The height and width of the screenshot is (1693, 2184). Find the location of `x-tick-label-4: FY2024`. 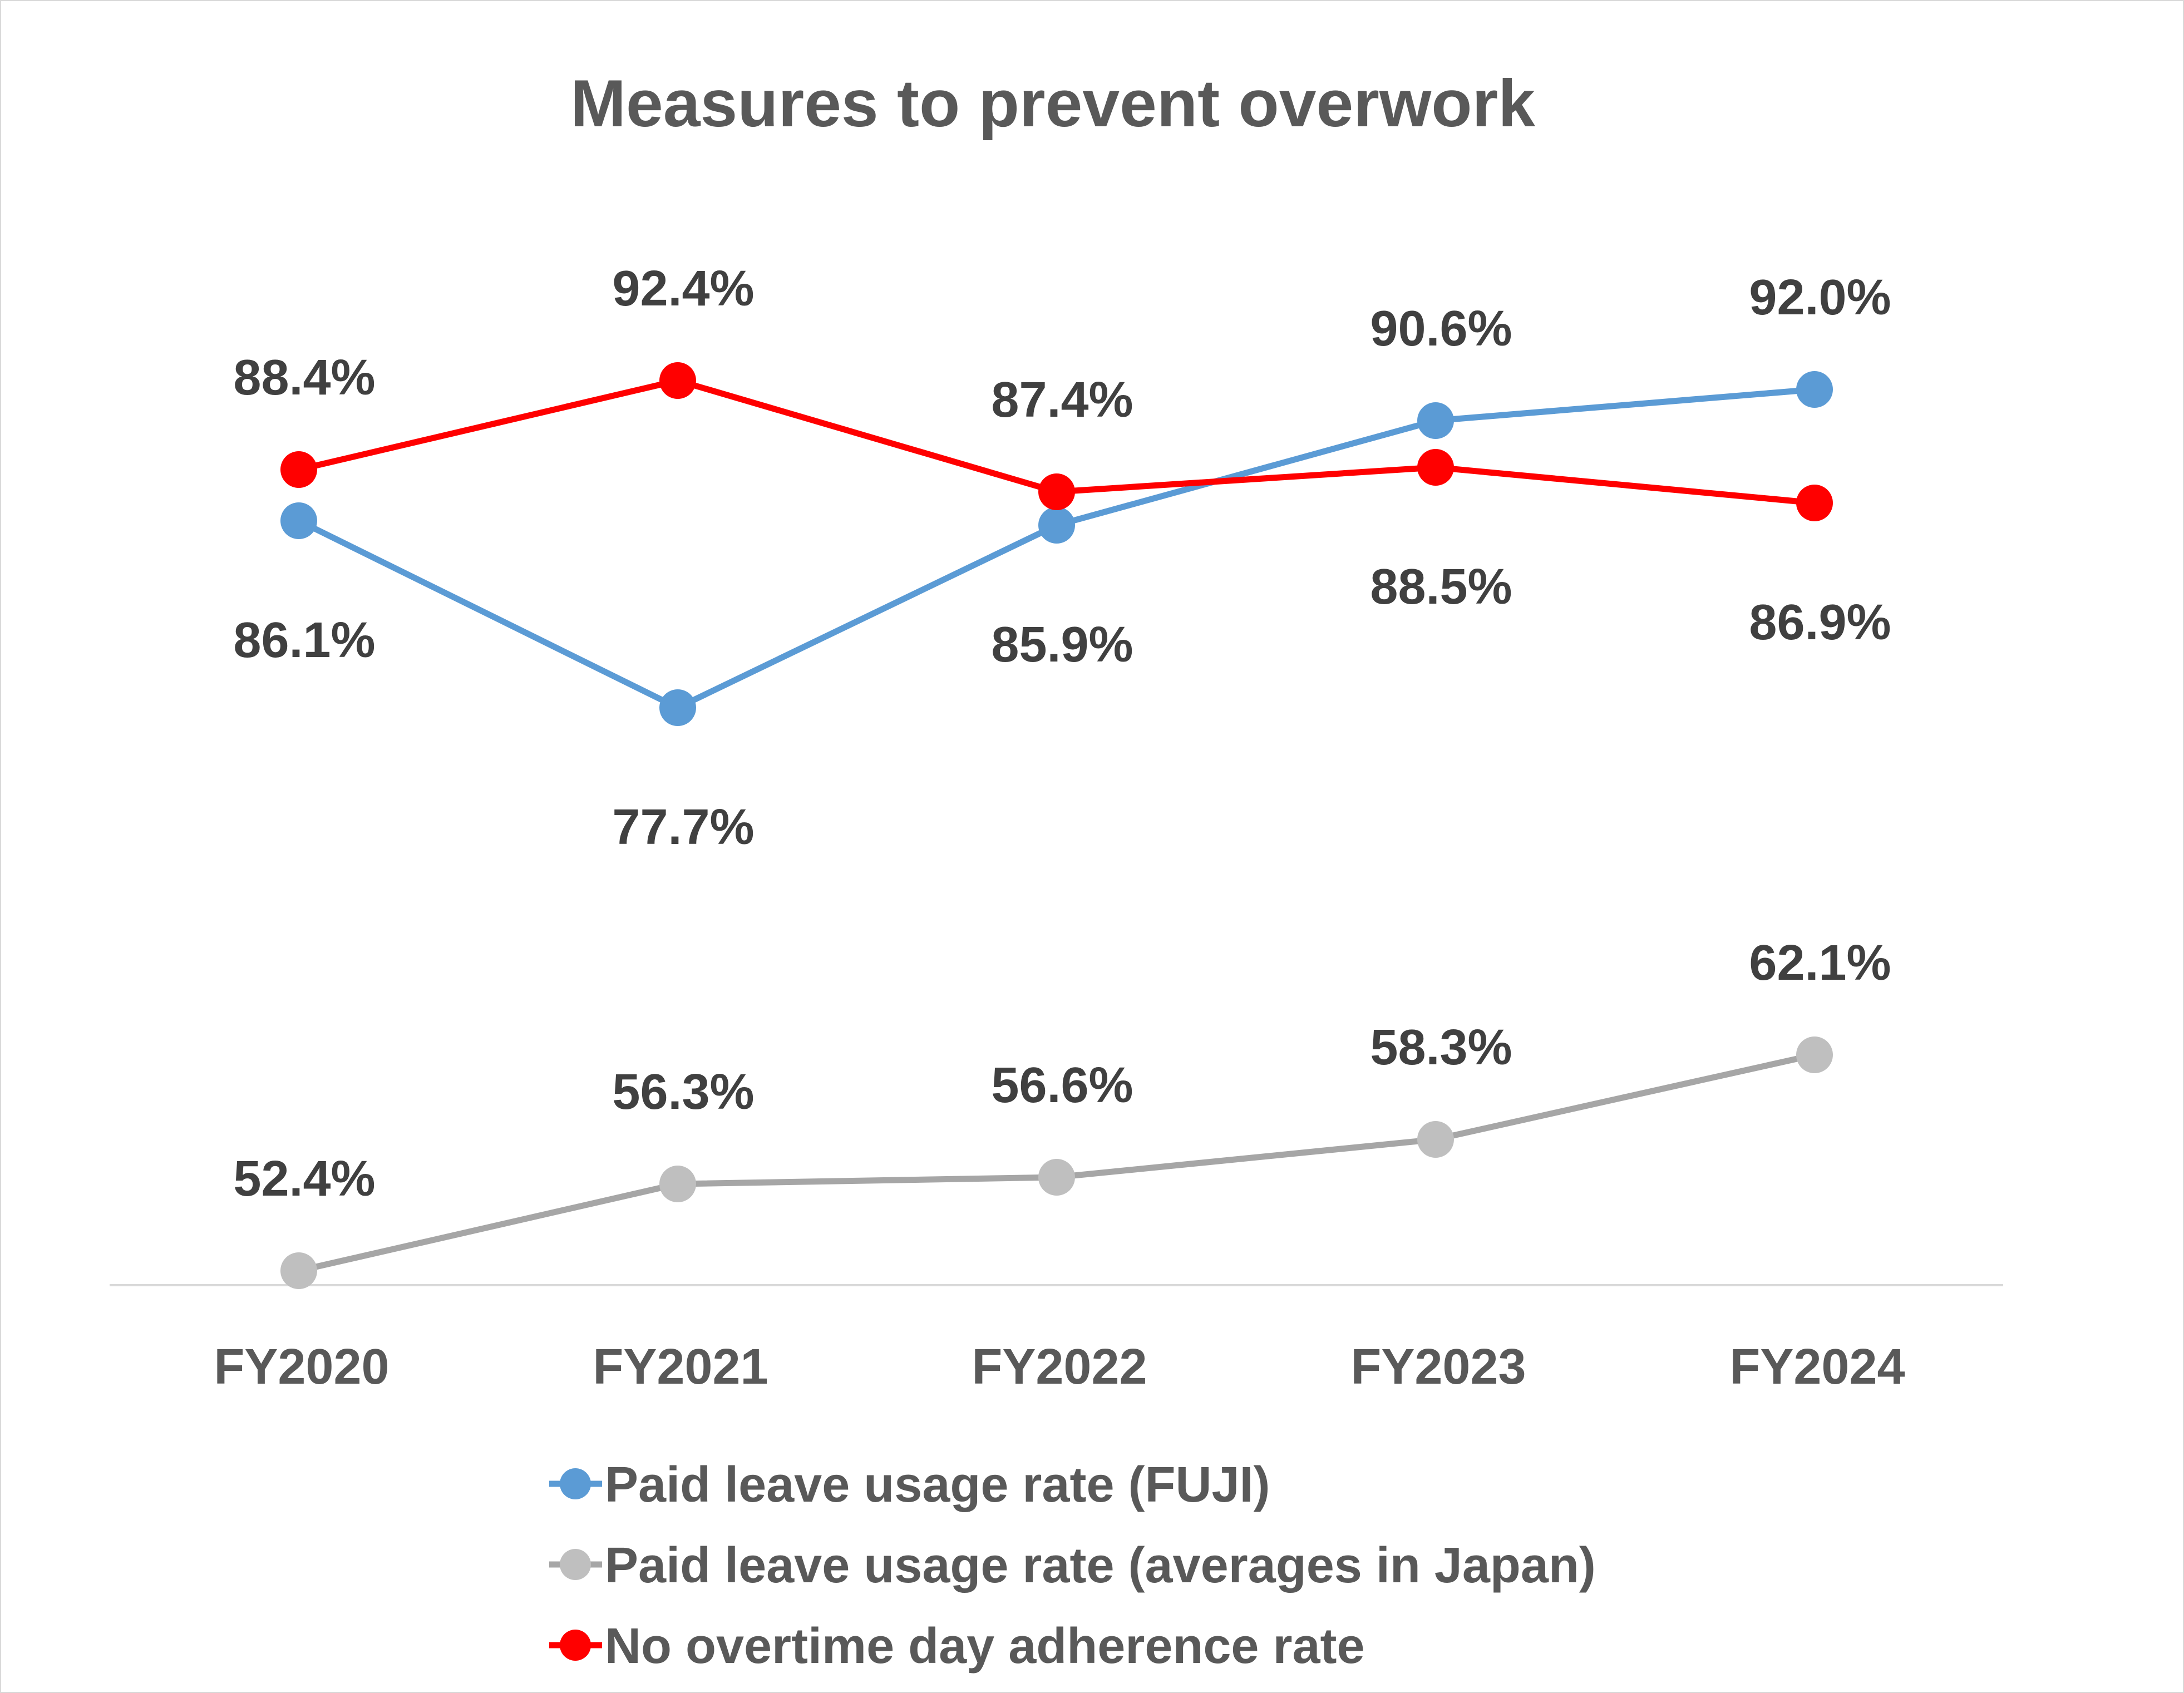

x-tick-label-4: FY2024 is located at coordinates (1817, 1367).